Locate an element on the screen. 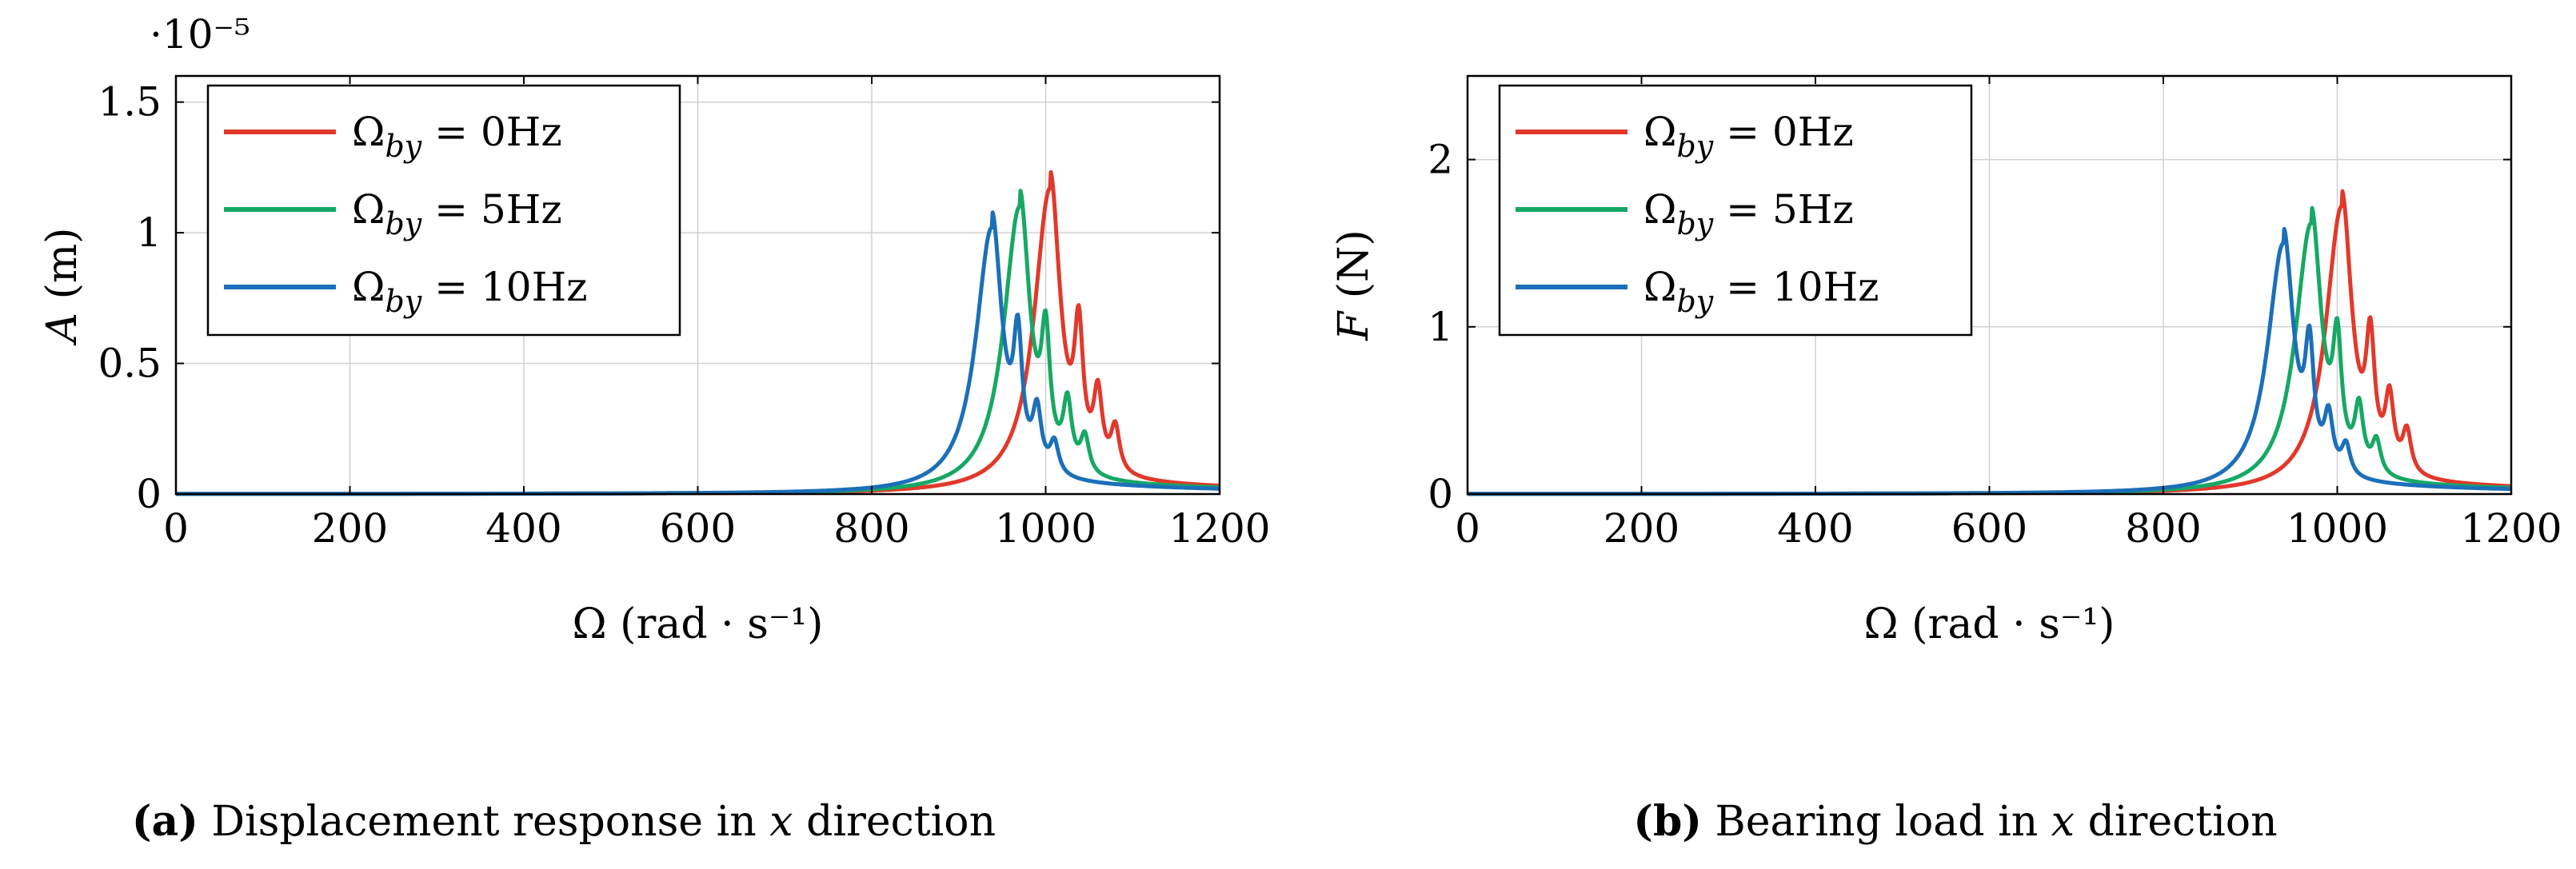 Image resolution: width=2576 pixels, height=869 pixels. y-axis-title-unit: (m) is located at coordinates (62, 270).